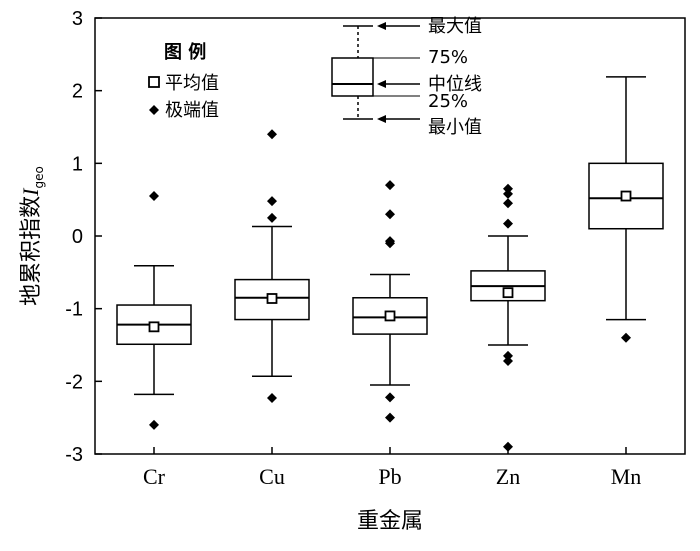 This screenshot has height=551, width=700. Describe the element at coordinates (448, 57) in the screenshot. I see `key-label-q3: 75%` at that location.